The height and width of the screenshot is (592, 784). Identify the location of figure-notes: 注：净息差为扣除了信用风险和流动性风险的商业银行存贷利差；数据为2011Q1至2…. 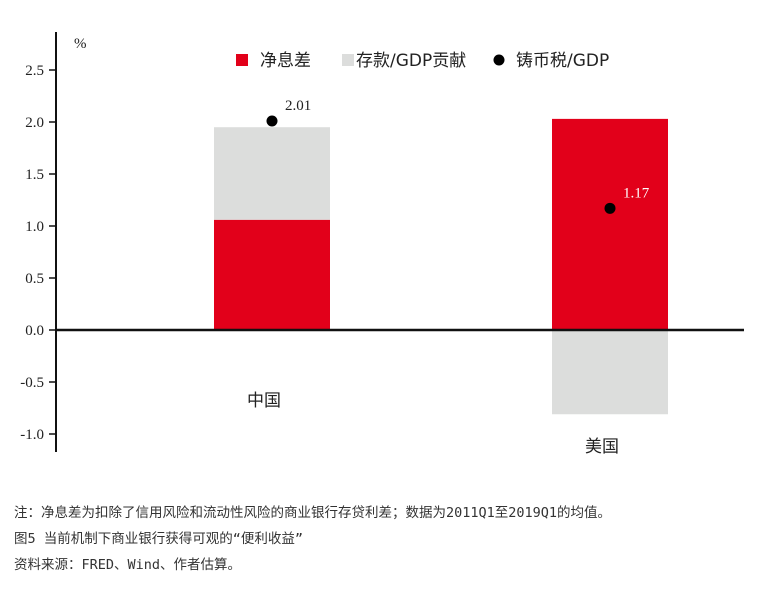
(394, 539).